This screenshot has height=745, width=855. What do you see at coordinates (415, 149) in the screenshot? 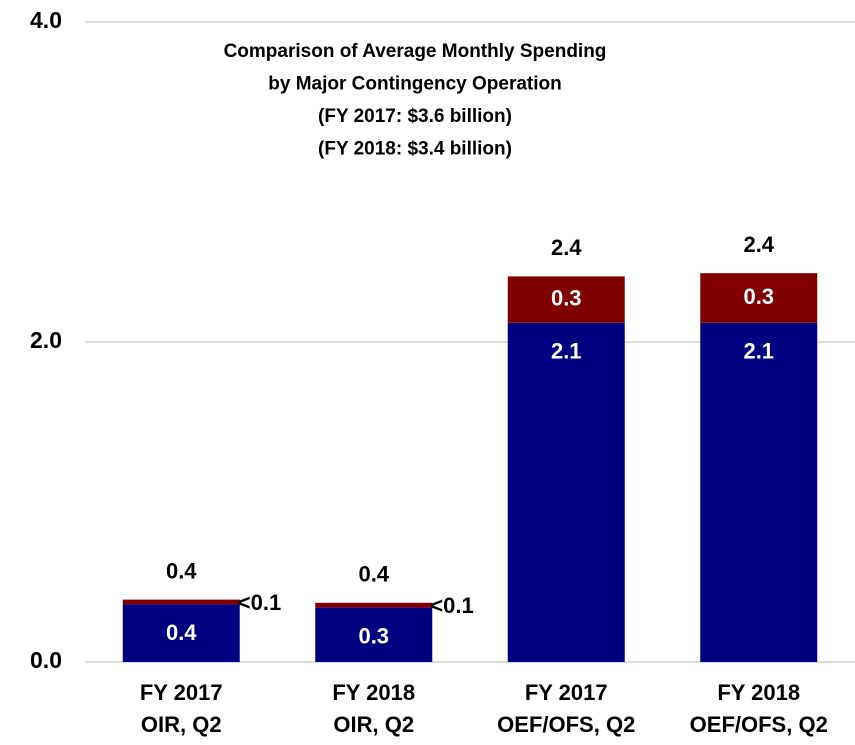
I see `chart-title: (FY 2018: $3.4 billion)` at bounding box center [415, 149].